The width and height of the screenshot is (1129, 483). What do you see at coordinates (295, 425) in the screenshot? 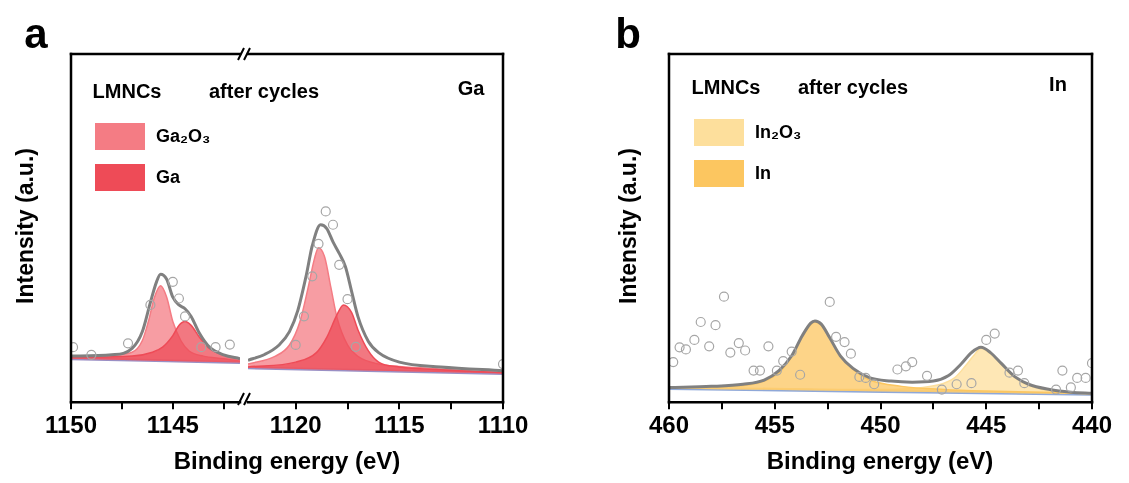
I see `x-tick-label: 1120` at bounding box center [295, 425].